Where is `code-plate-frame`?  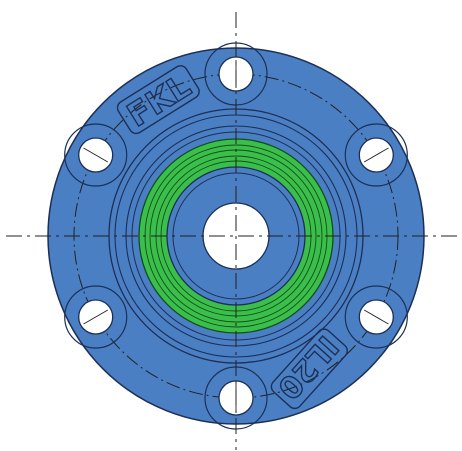 code-plate-frame is located at coordinates (309, 369).